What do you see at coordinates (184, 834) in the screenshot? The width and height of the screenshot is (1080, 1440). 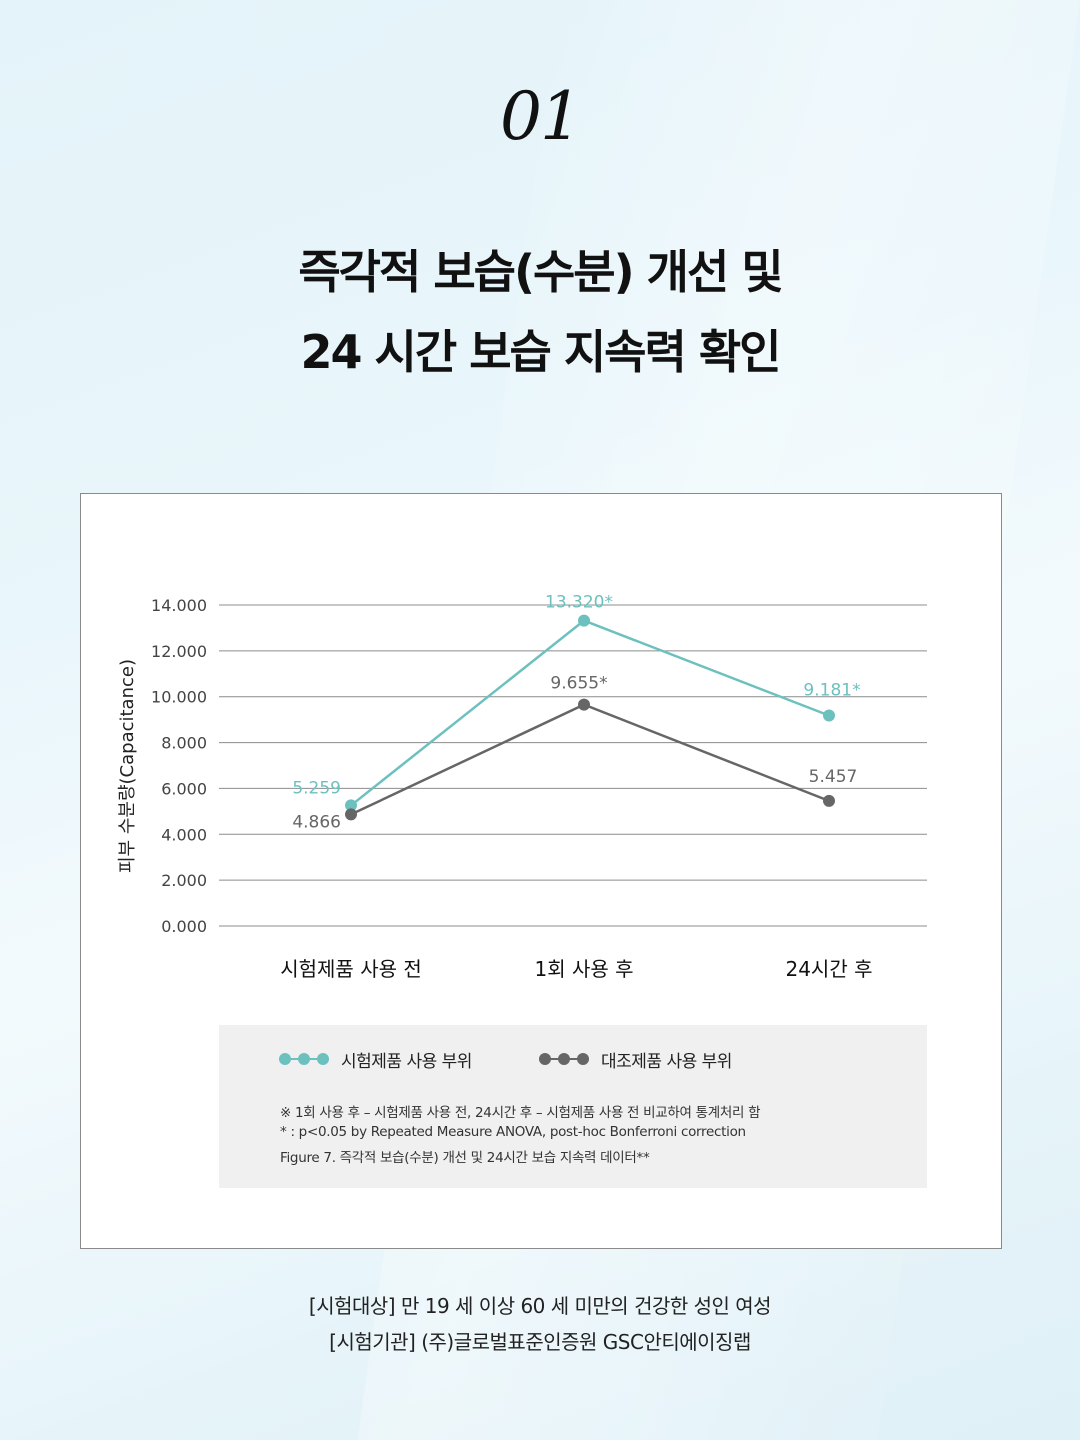 I see `y-tick-label: 4.000` at bounding box center [184, 834].